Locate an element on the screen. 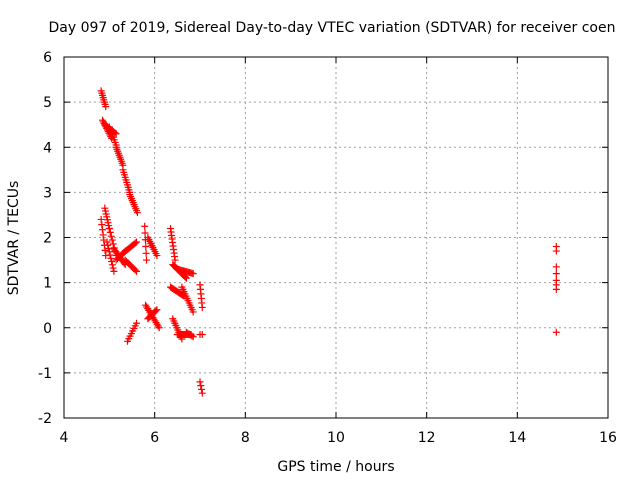 This screenshot has height=480, width=640. y-tick-labels: -2 -1 0 1 2 3 4 5 6 is located at coordinates (45, 238).